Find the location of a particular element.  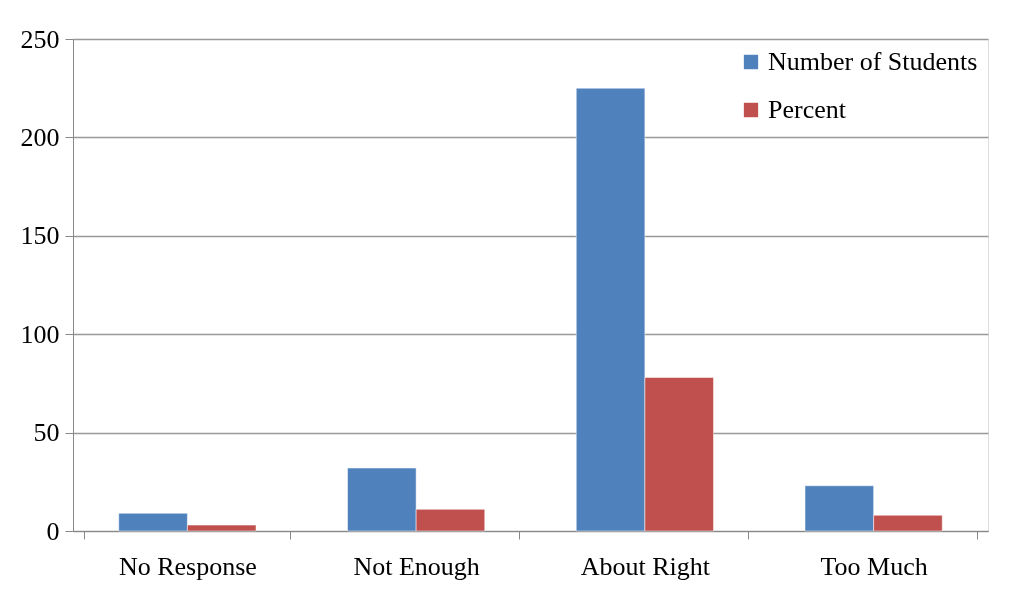

y-tick-label: 250 is located at coordinates (40, 39).